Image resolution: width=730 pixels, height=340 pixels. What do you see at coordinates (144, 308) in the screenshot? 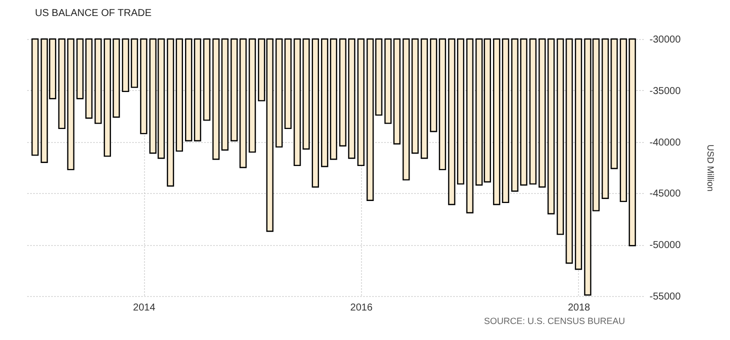
I see `x-tick-label: 2014` at bounding box center [144, 308].